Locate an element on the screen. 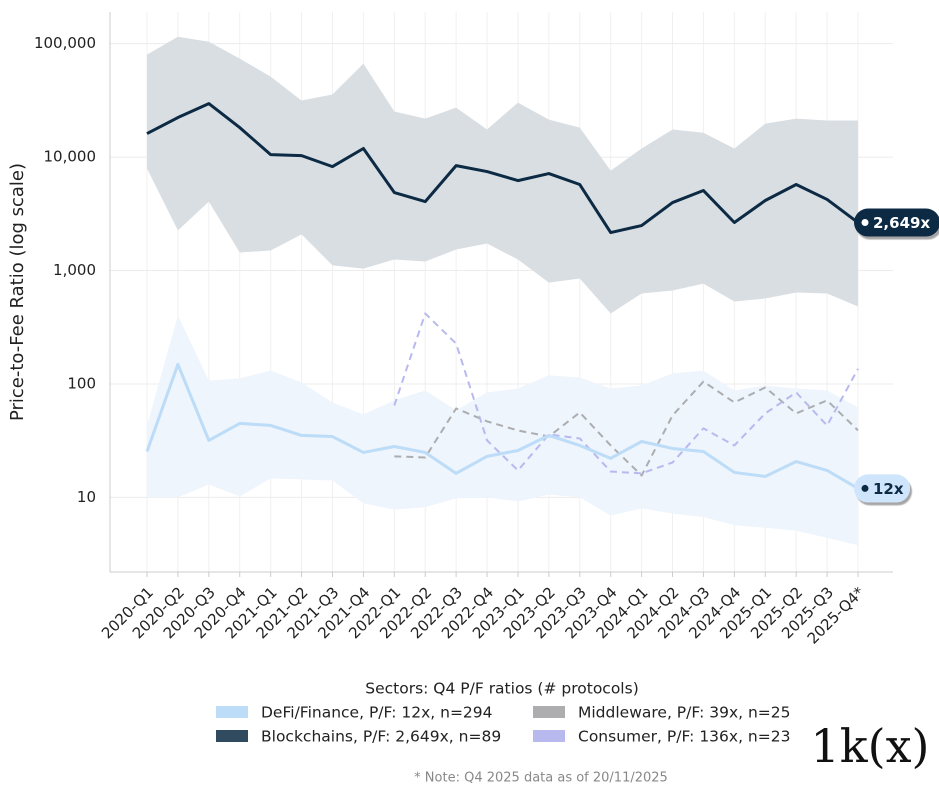 The height and width of the screenshot is (797, 939). y-tick-label: 10,000 is located at coordinates (70, 157).